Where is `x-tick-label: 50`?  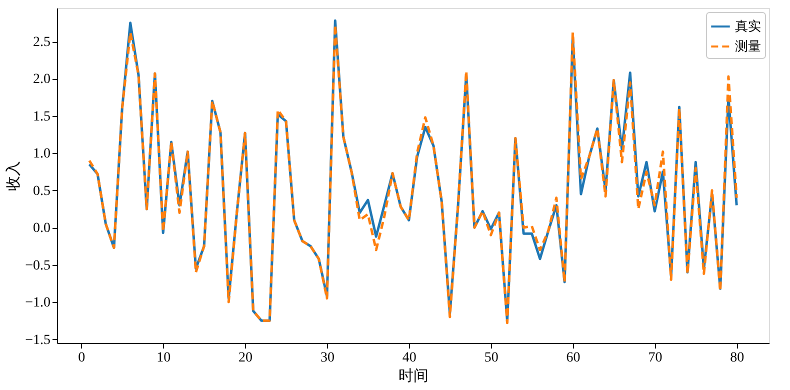 x-tick-label: 50 is located at coordinates (491, 358).